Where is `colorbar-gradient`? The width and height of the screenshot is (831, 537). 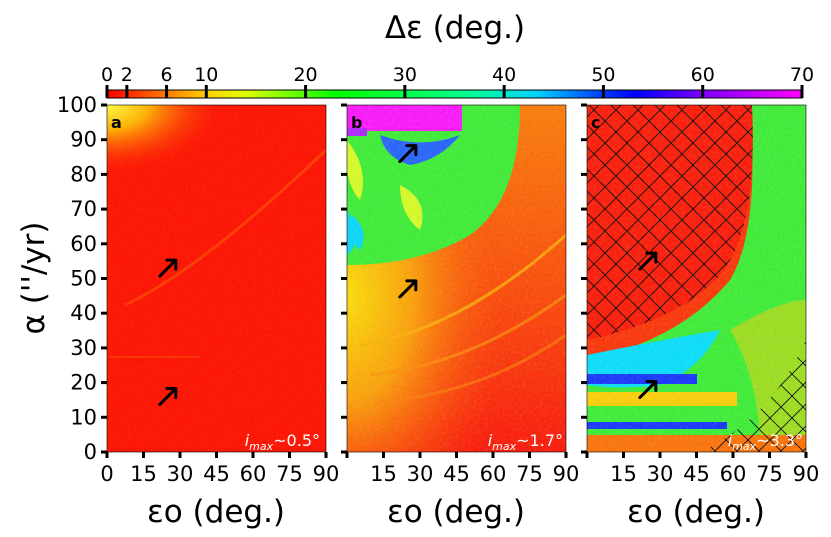 colorbar-gradient is located at coordinates (454, 94).